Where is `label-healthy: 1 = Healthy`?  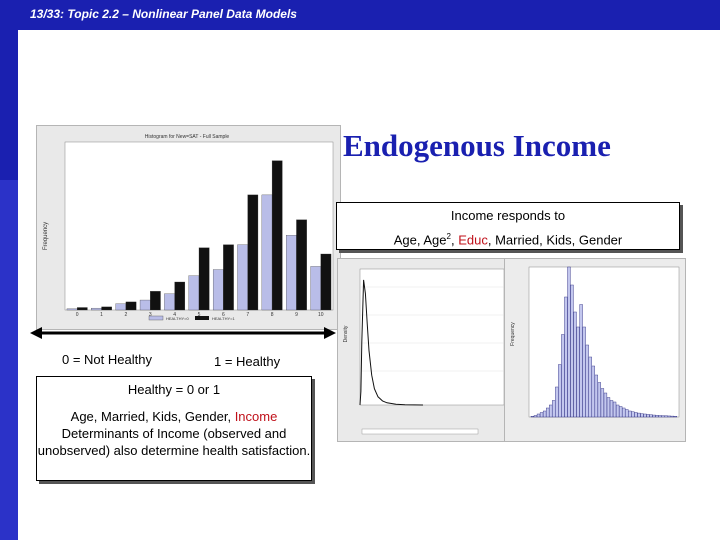 label-healthy: 1 = Healthy is located at coordinates (247, 361).